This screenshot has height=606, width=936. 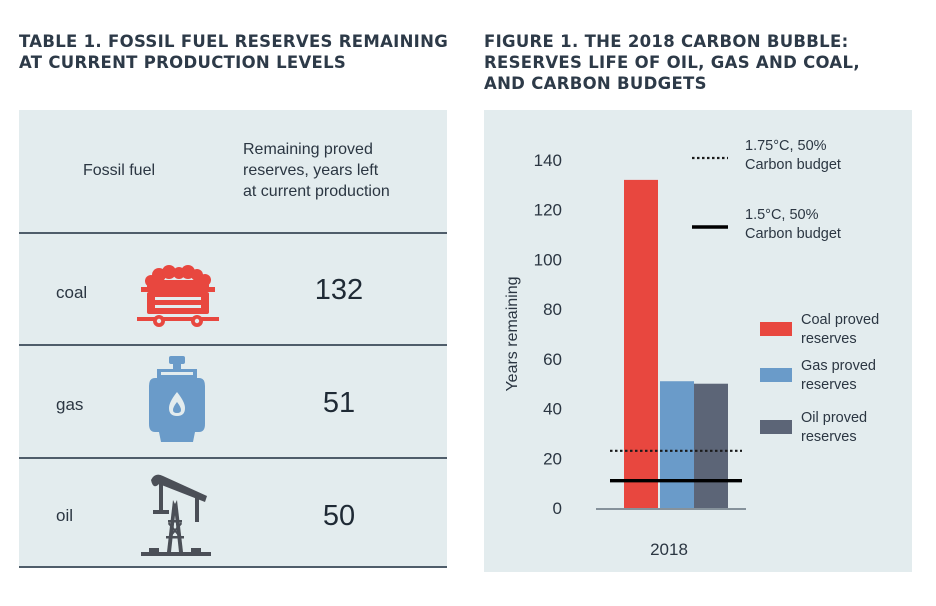 What do you see at coordinates (119, 170) in the screenshot?
I see `header-fossil-fuel: Fossil fuel` at bounding box center [119, 170].